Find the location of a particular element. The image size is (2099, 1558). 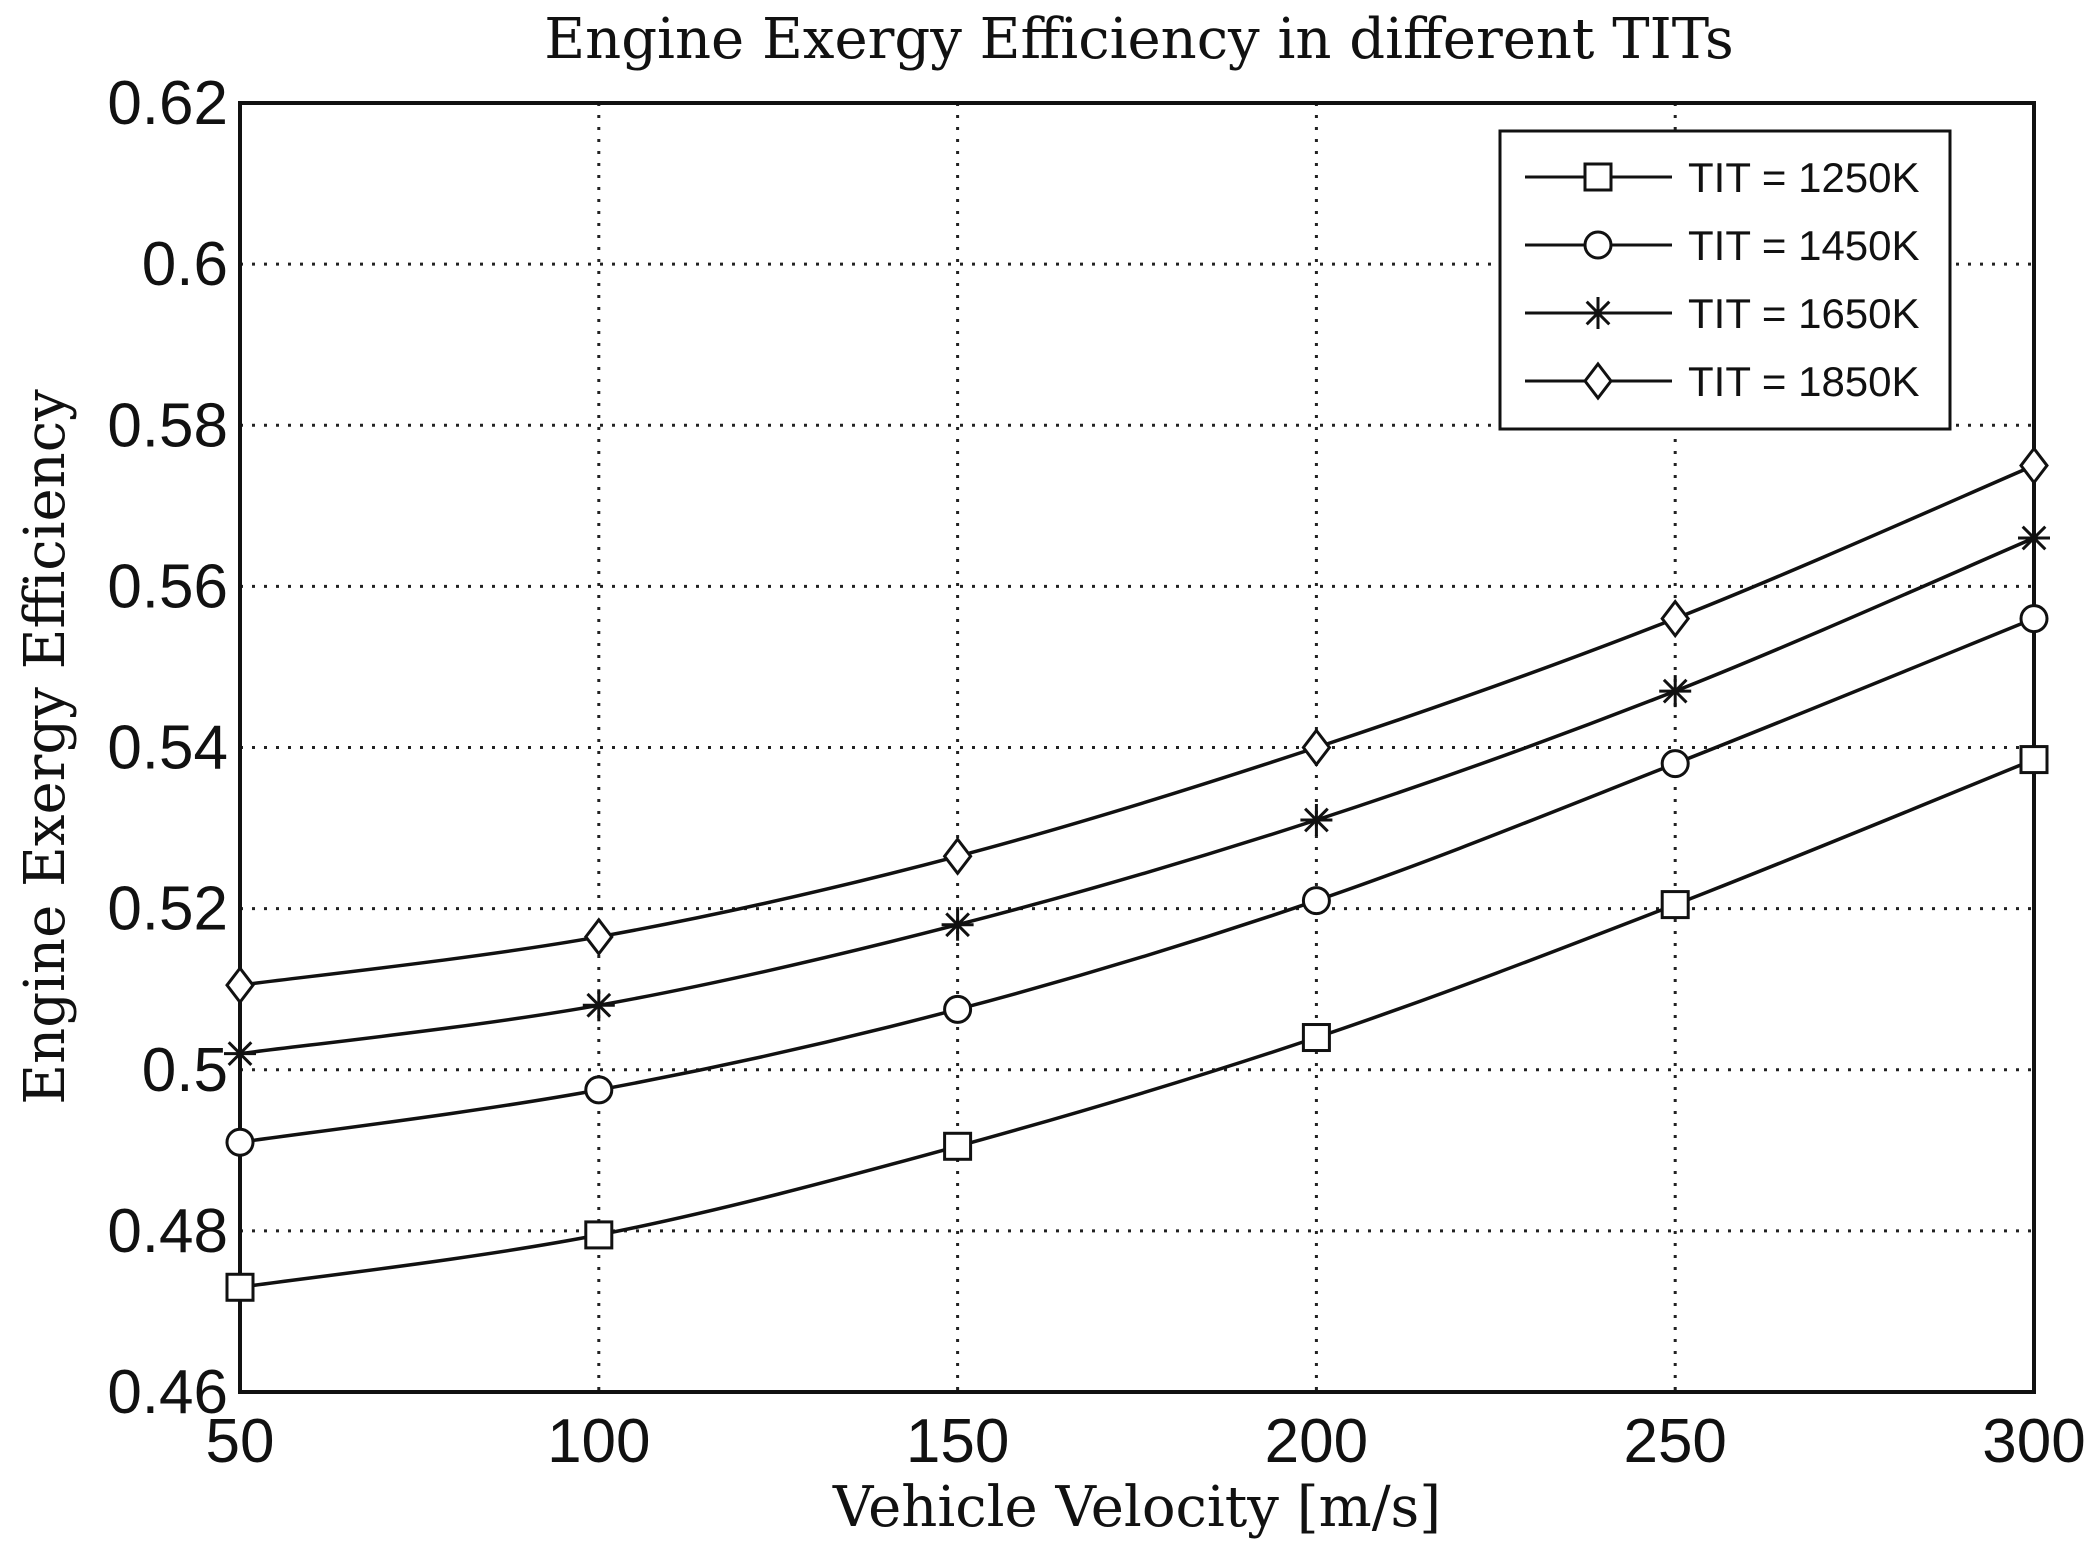

legend-entry: TIT = 1850K is located at coordinates (1722, 381).